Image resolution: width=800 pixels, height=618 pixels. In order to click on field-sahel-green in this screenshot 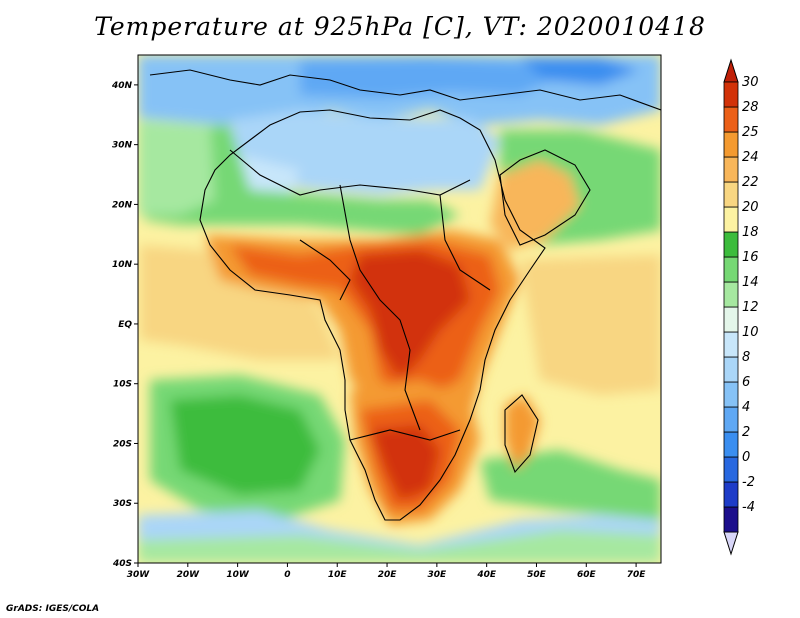, I will do `click(302, 180)`.